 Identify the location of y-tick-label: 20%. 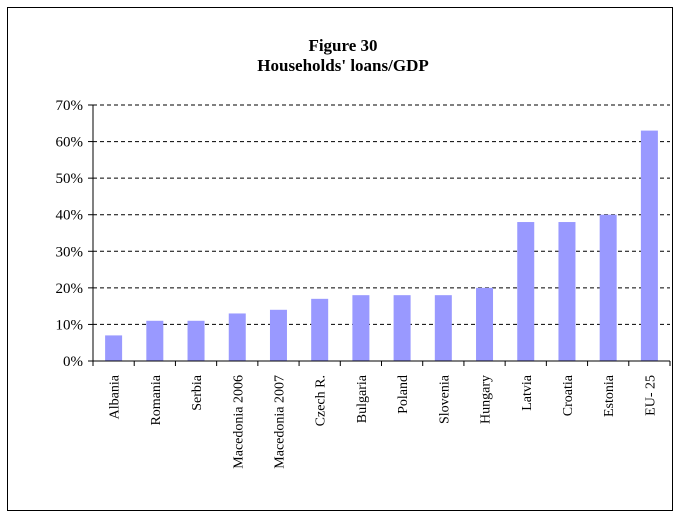
(70, 289).